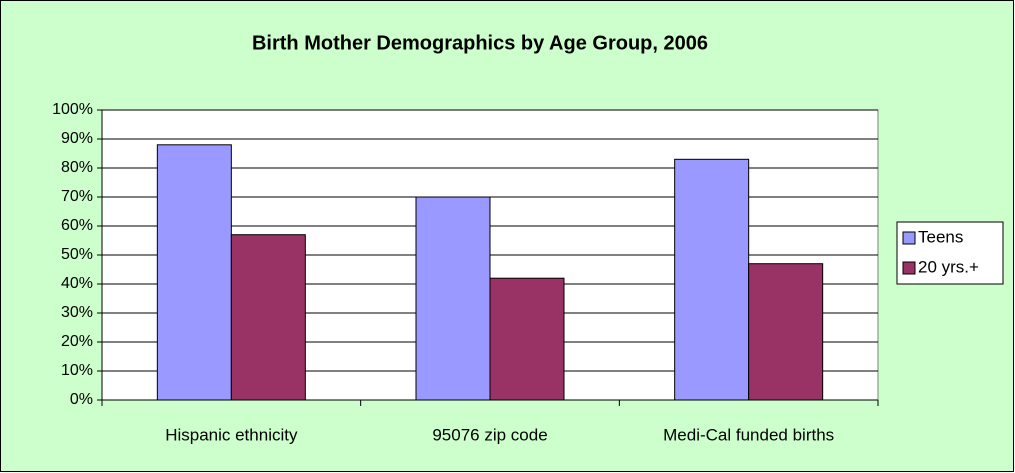 The width and height of the screenshot is (1015, 473). Describe the element at coordinates (77, 370) in the screenshot. I see `y-tick-label: 10%` at that location.